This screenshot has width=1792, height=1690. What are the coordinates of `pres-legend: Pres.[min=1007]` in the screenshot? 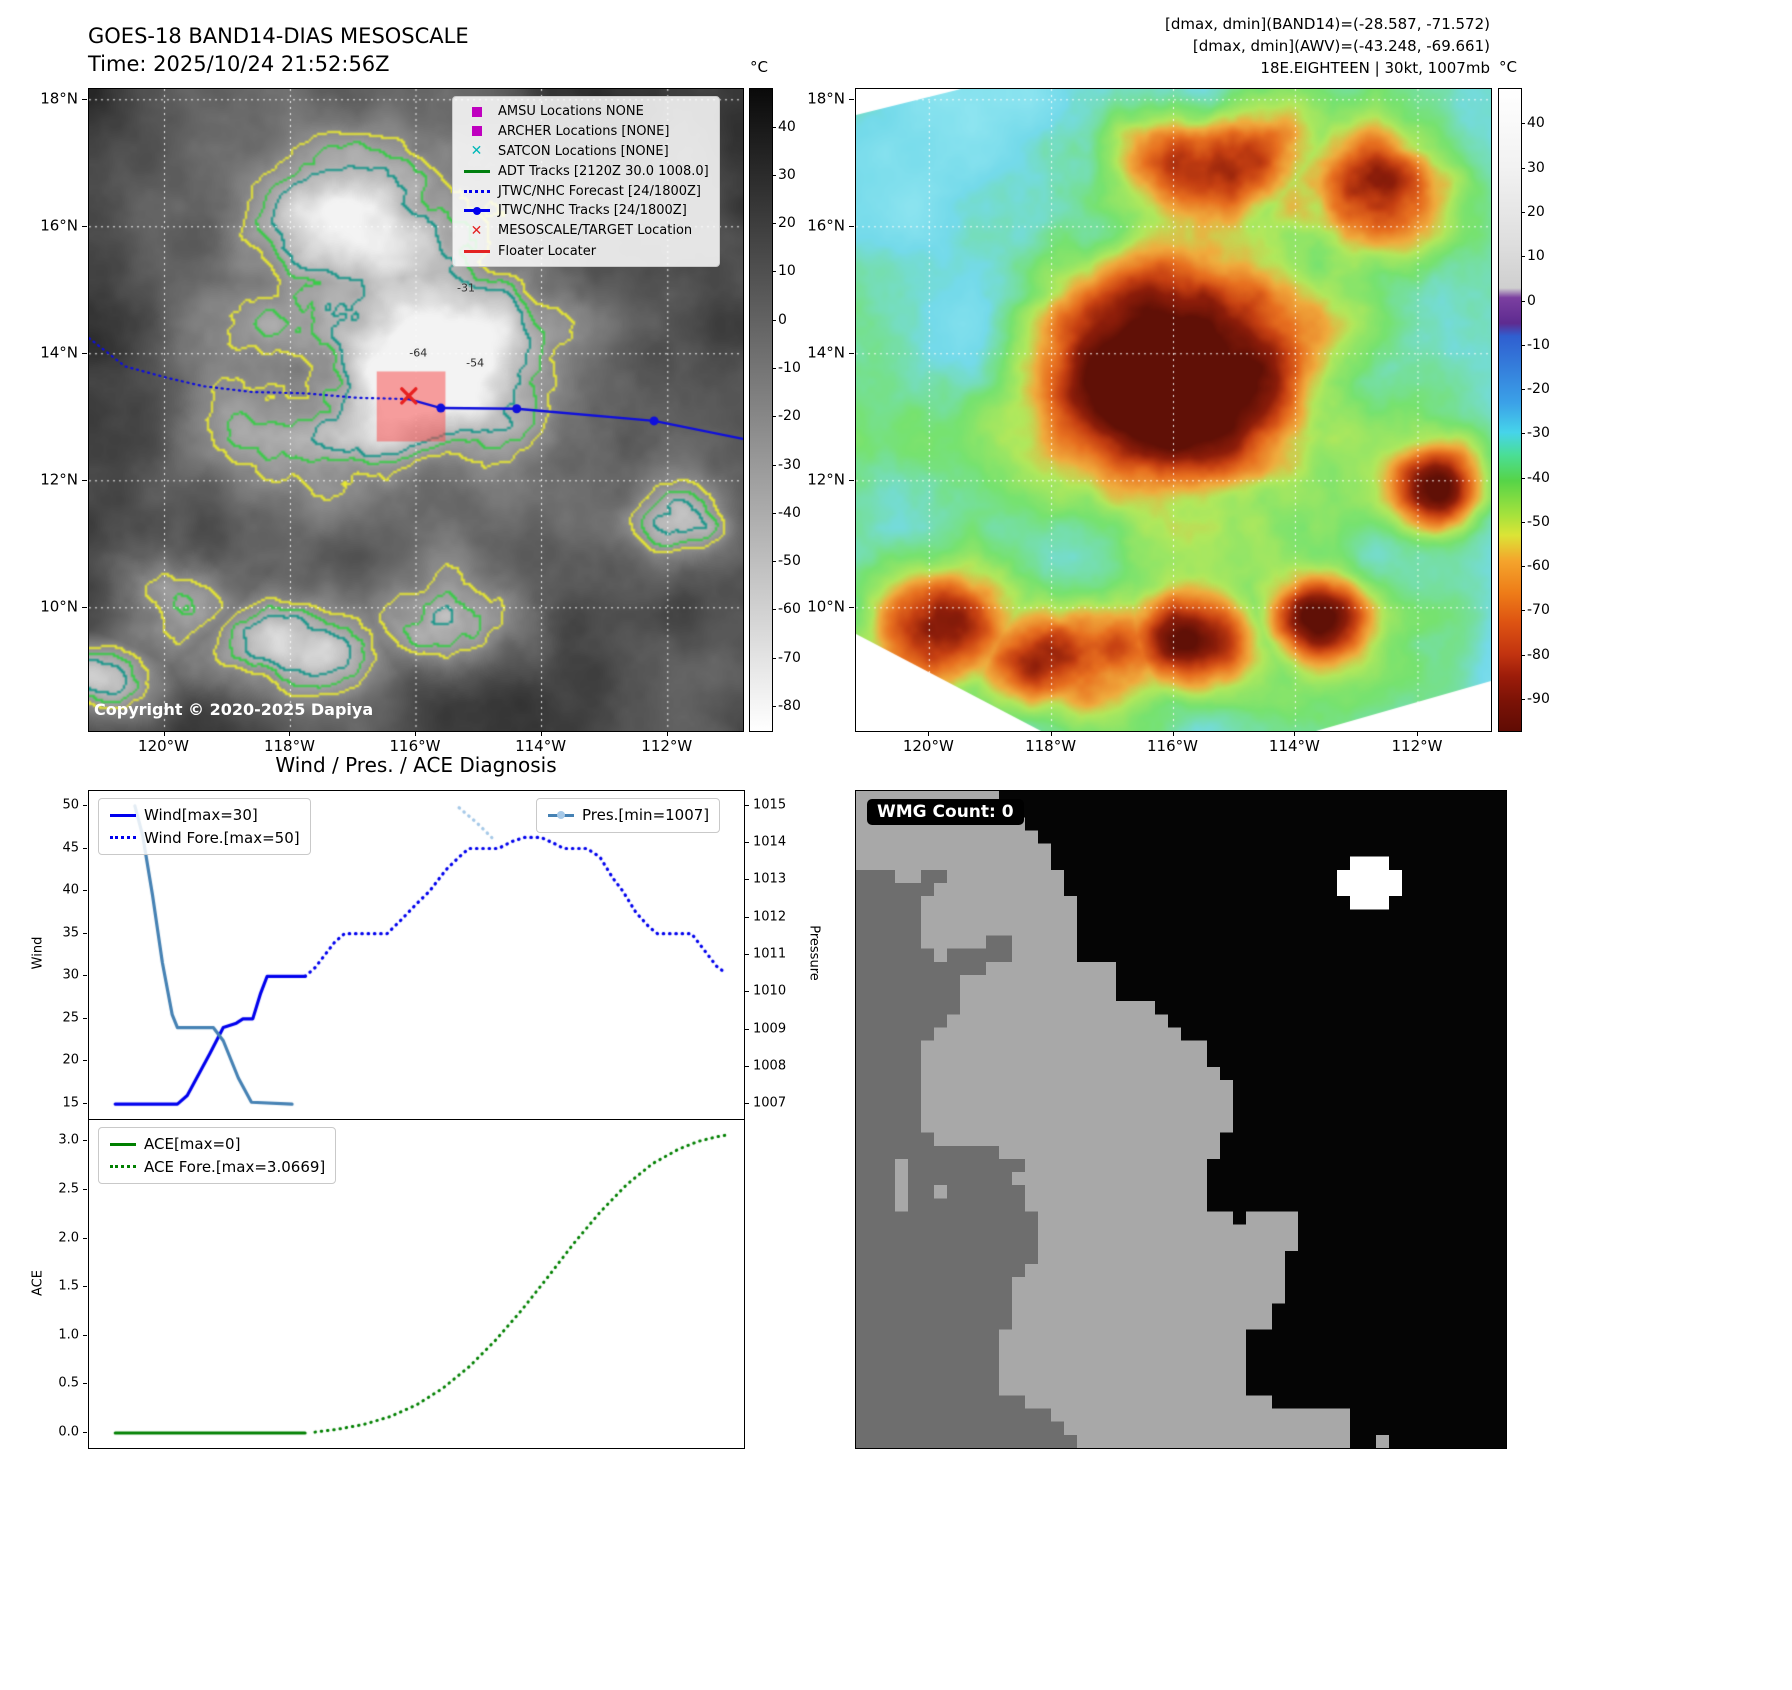 It's located at (628, 815).